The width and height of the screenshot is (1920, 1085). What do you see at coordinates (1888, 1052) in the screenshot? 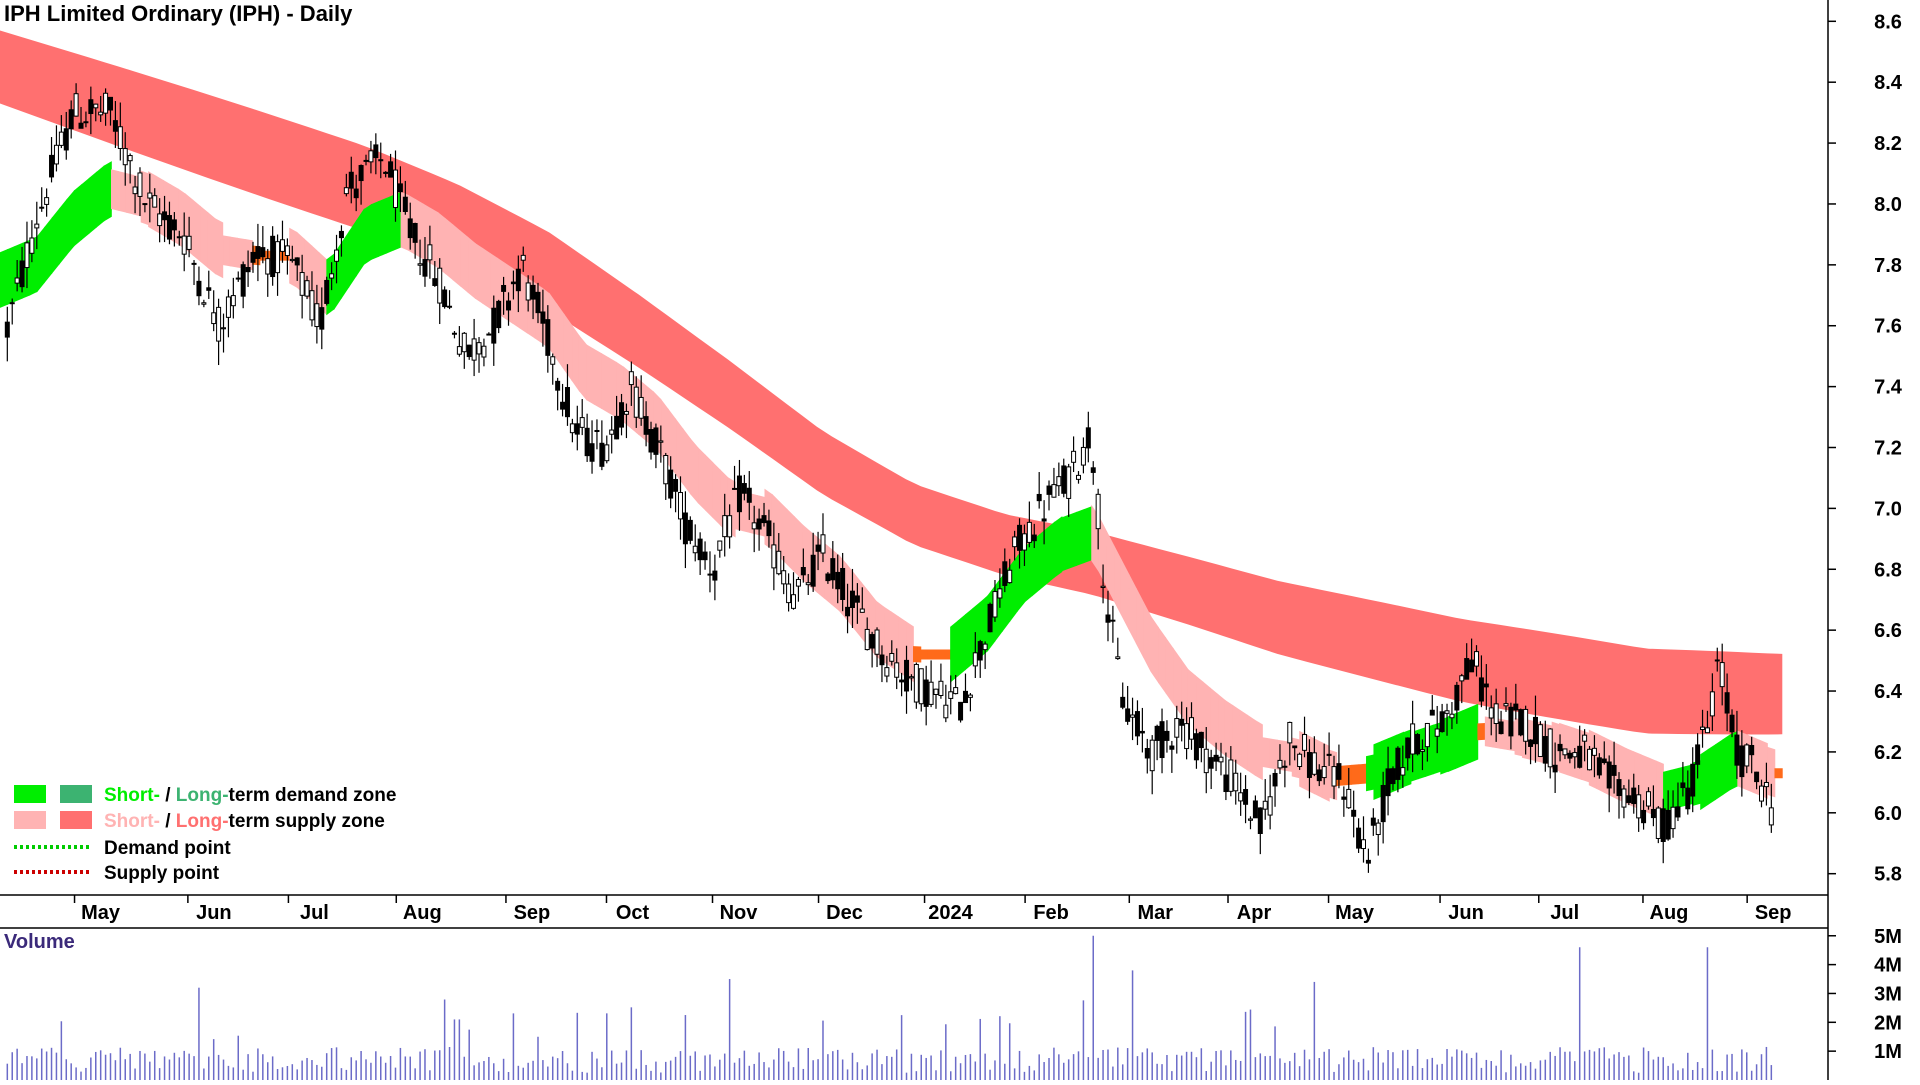
I see `volume-tick-label: 1M` at bounding box center [1888, 1052].